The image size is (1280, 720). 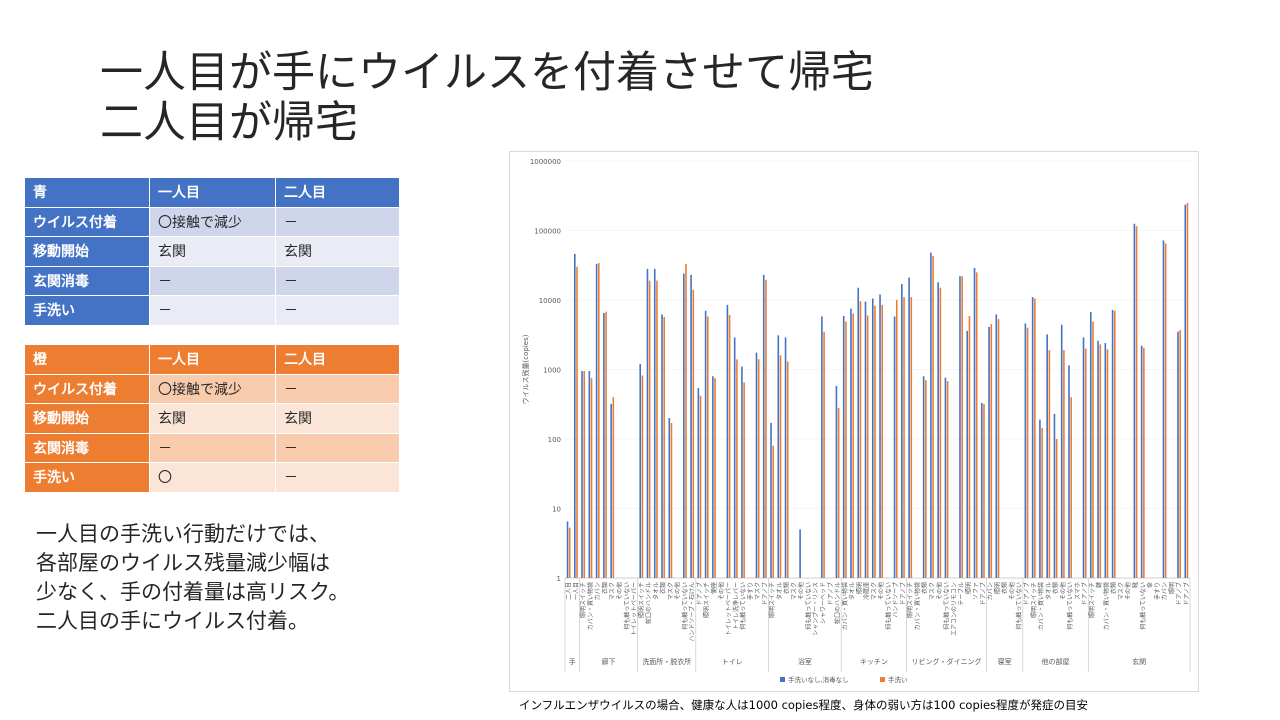 What do you see at coordinates (172, 621) in the screenshot?
I see `note-line: 二人目の手にウイルス付着。` at bounding box center [172, 621].